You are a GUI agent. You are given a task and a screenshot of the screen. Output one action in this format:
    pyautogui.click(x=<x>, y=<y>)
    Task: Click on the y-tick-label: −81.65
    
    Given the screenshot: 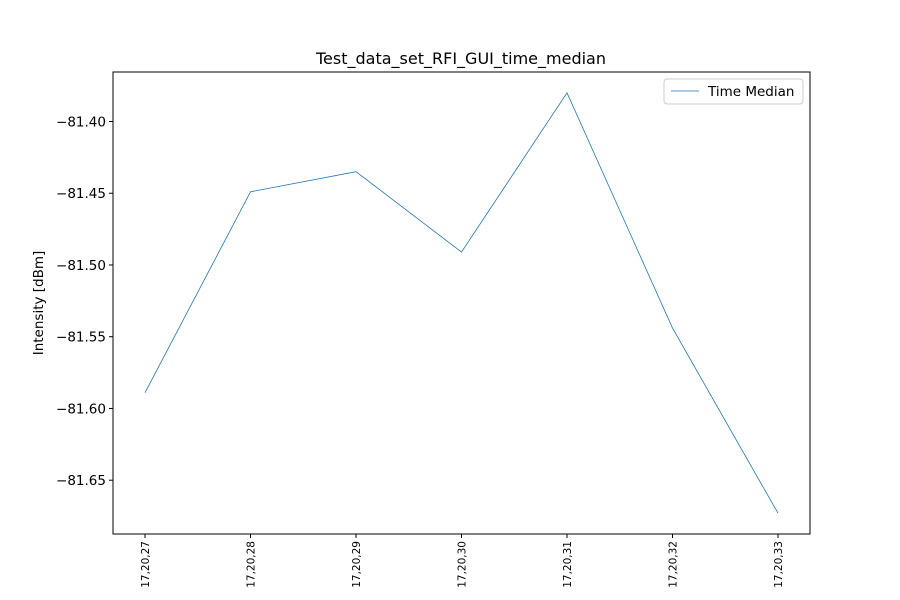 What is the action you would take?
    pyautogui.click(x=81, y=481)
    